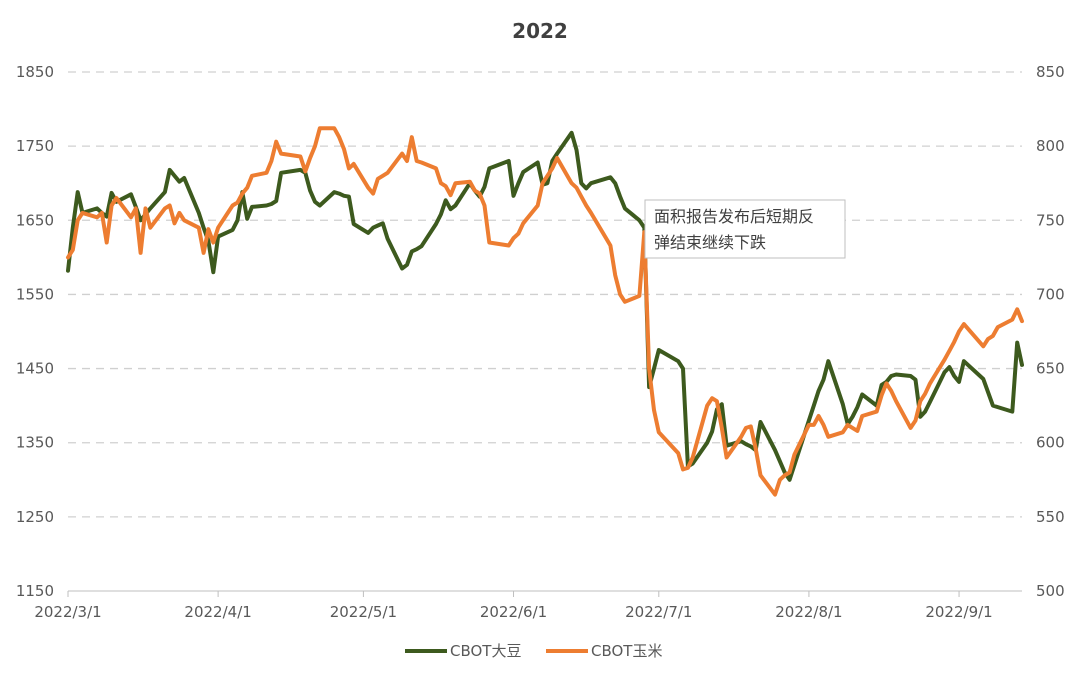 The width and height of the screenshot is (1080, 679). What do you see at coordinates (958, 612) in the screenshot?
I see `x-tick-label: 2022/9/1` at bounding box center [958, 612].